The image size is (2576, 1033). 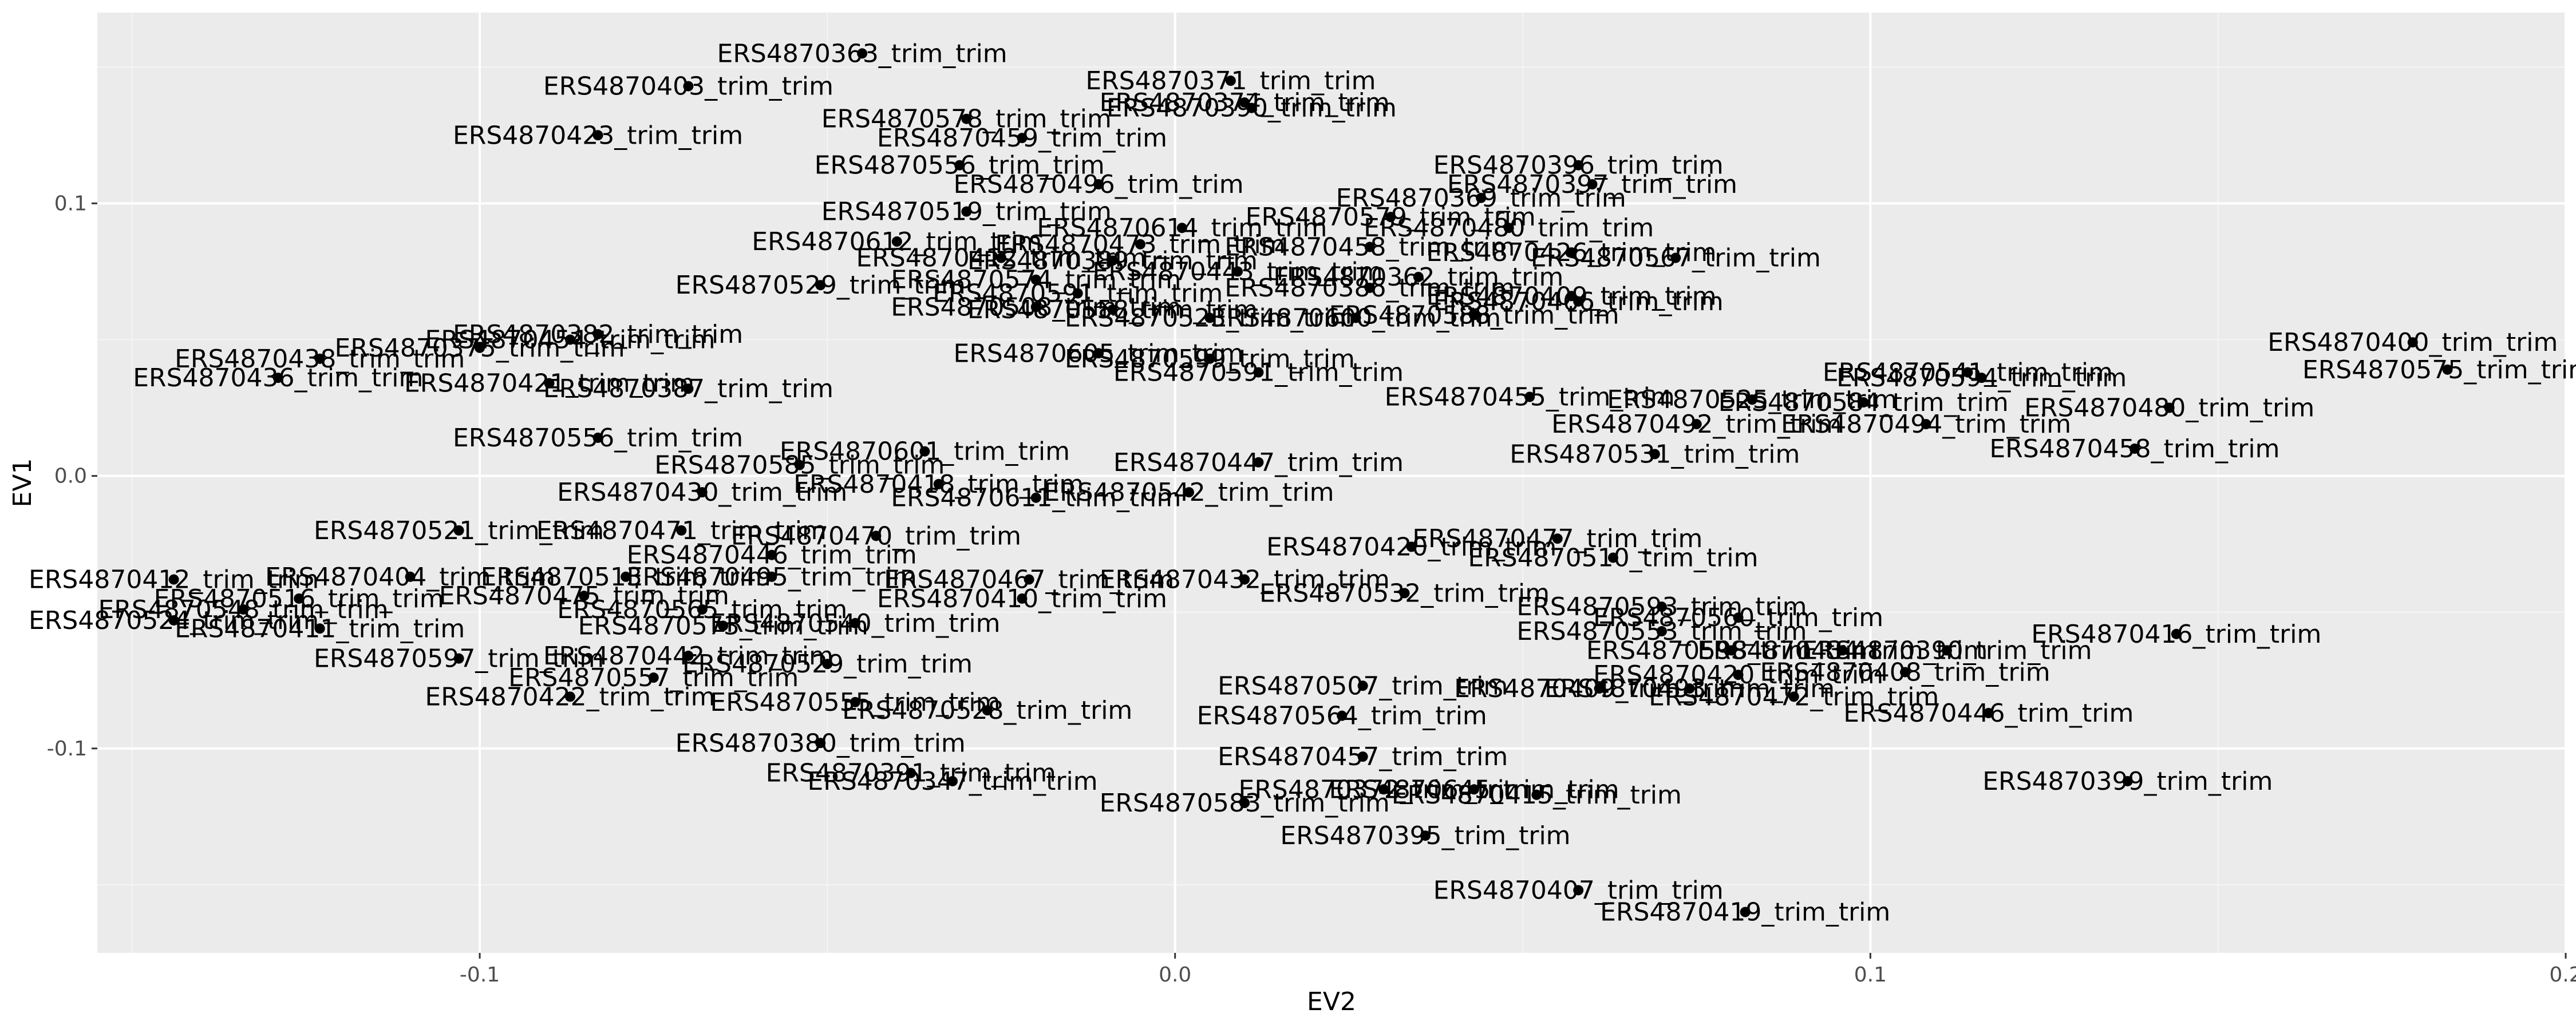 I want to click on point-label: ERS4870556_trim_trim, so click(x=960, y=165).